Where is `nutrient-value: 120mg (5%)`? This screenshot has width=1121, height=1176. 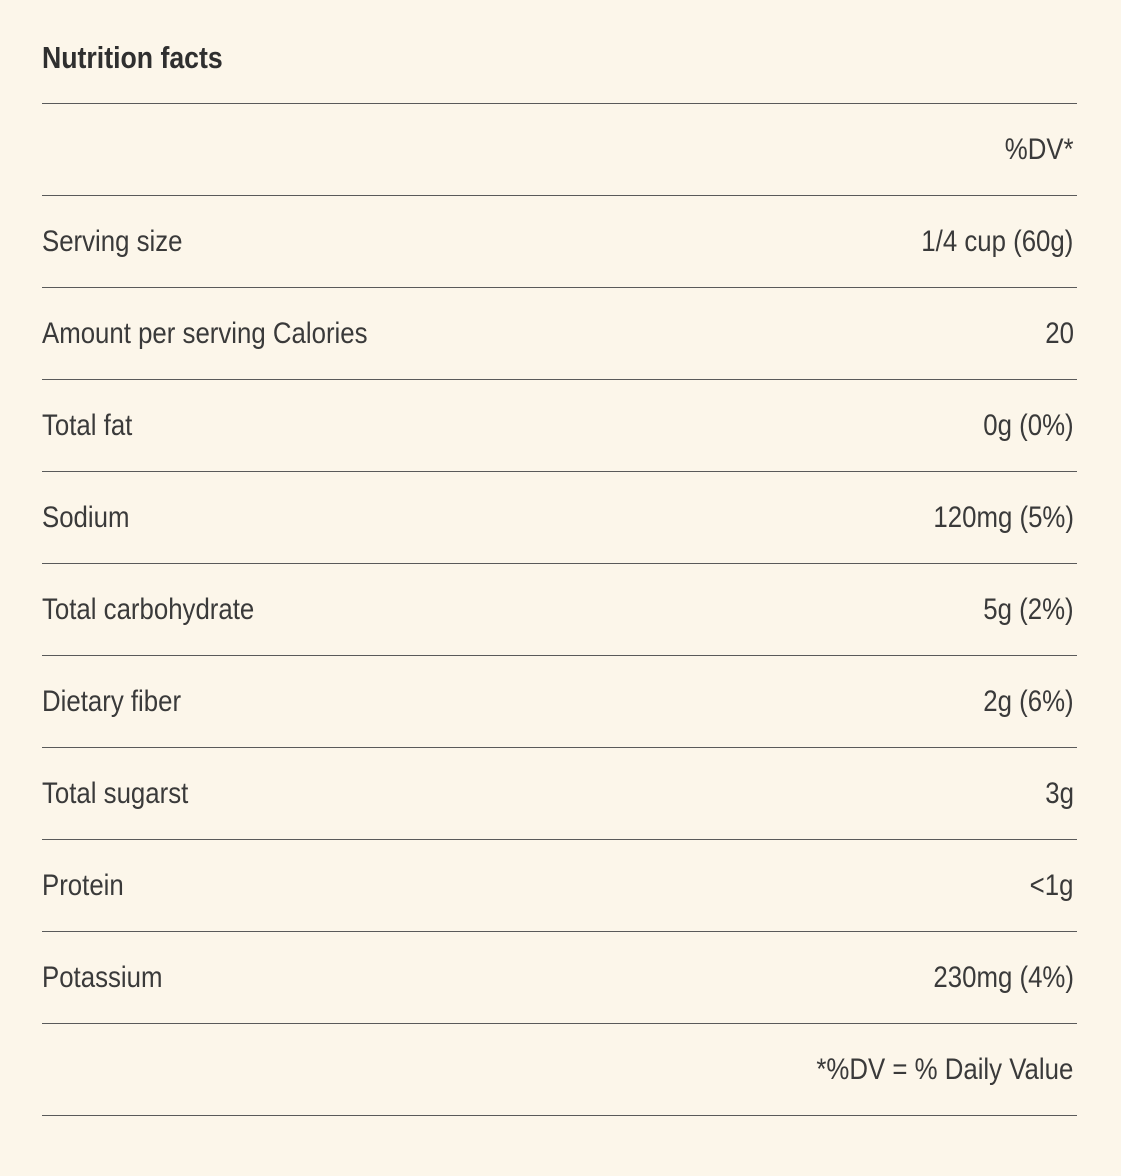
nutrient-value: 120mg (5%) is located at coordinates (1003, 517).